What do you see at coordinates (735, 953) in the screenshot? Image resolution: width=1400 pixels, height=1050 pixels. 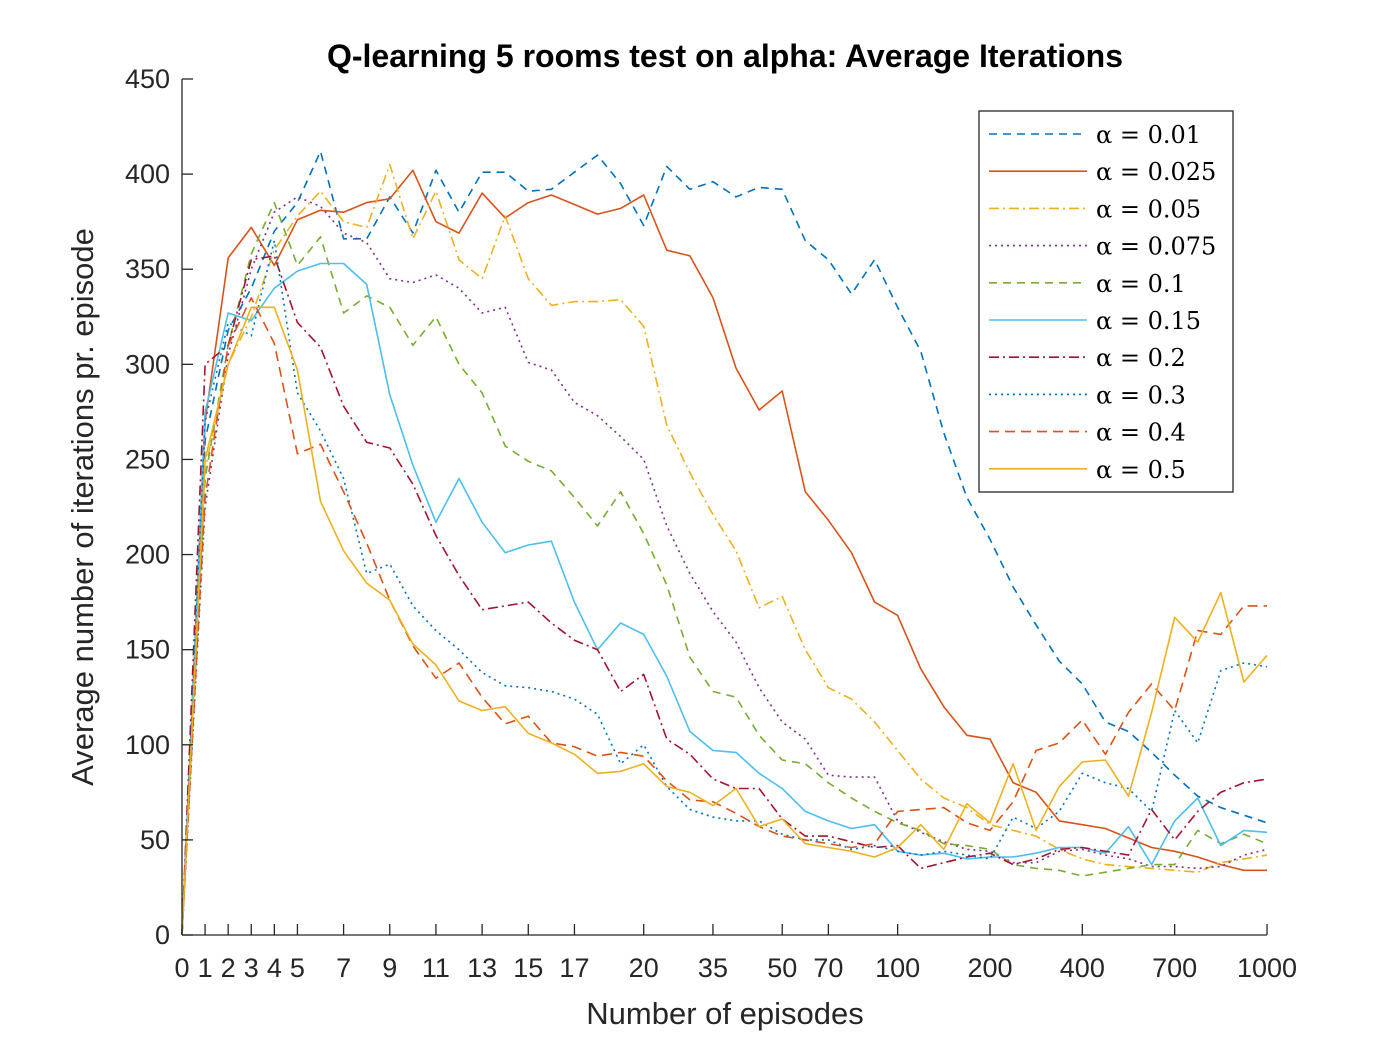 I see `x-ticks: 0 1 2 3 4 5 7 9 11 13 15 17 20 35 50 70 100 200 400 700 1000` at bounding box center [735, 953].